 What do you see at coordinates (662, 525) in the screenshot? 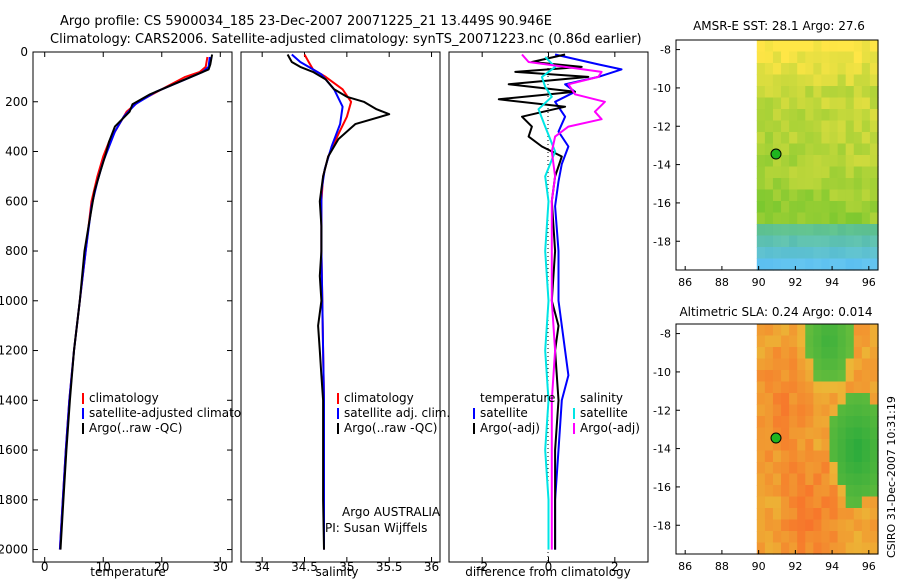
I see `lat-tick-label: -18` at bounding box center [662, 525].